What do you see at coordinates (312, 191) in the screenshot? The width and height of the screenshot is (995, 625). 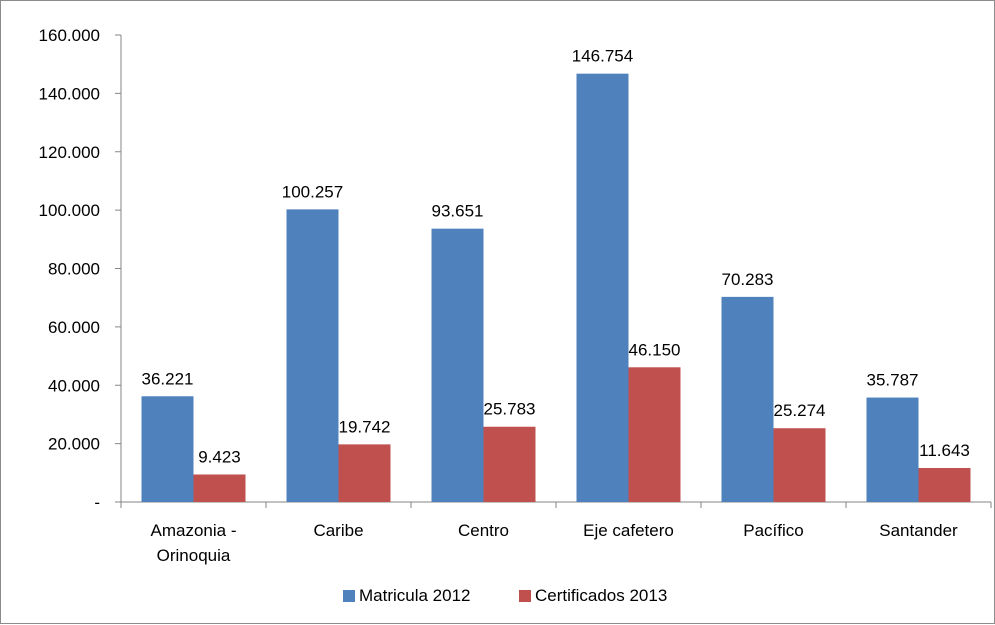 I see `data-label: 100.257` at bounding box center [312, 191].